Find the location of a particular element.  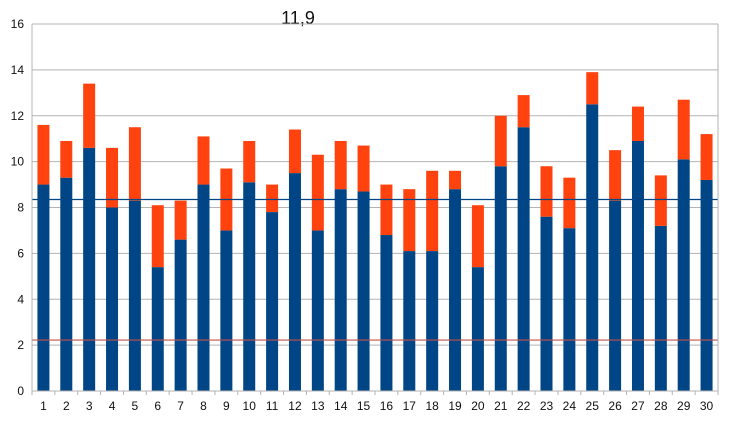

x-tick-label: 21 is located at coordinates (501, 406).